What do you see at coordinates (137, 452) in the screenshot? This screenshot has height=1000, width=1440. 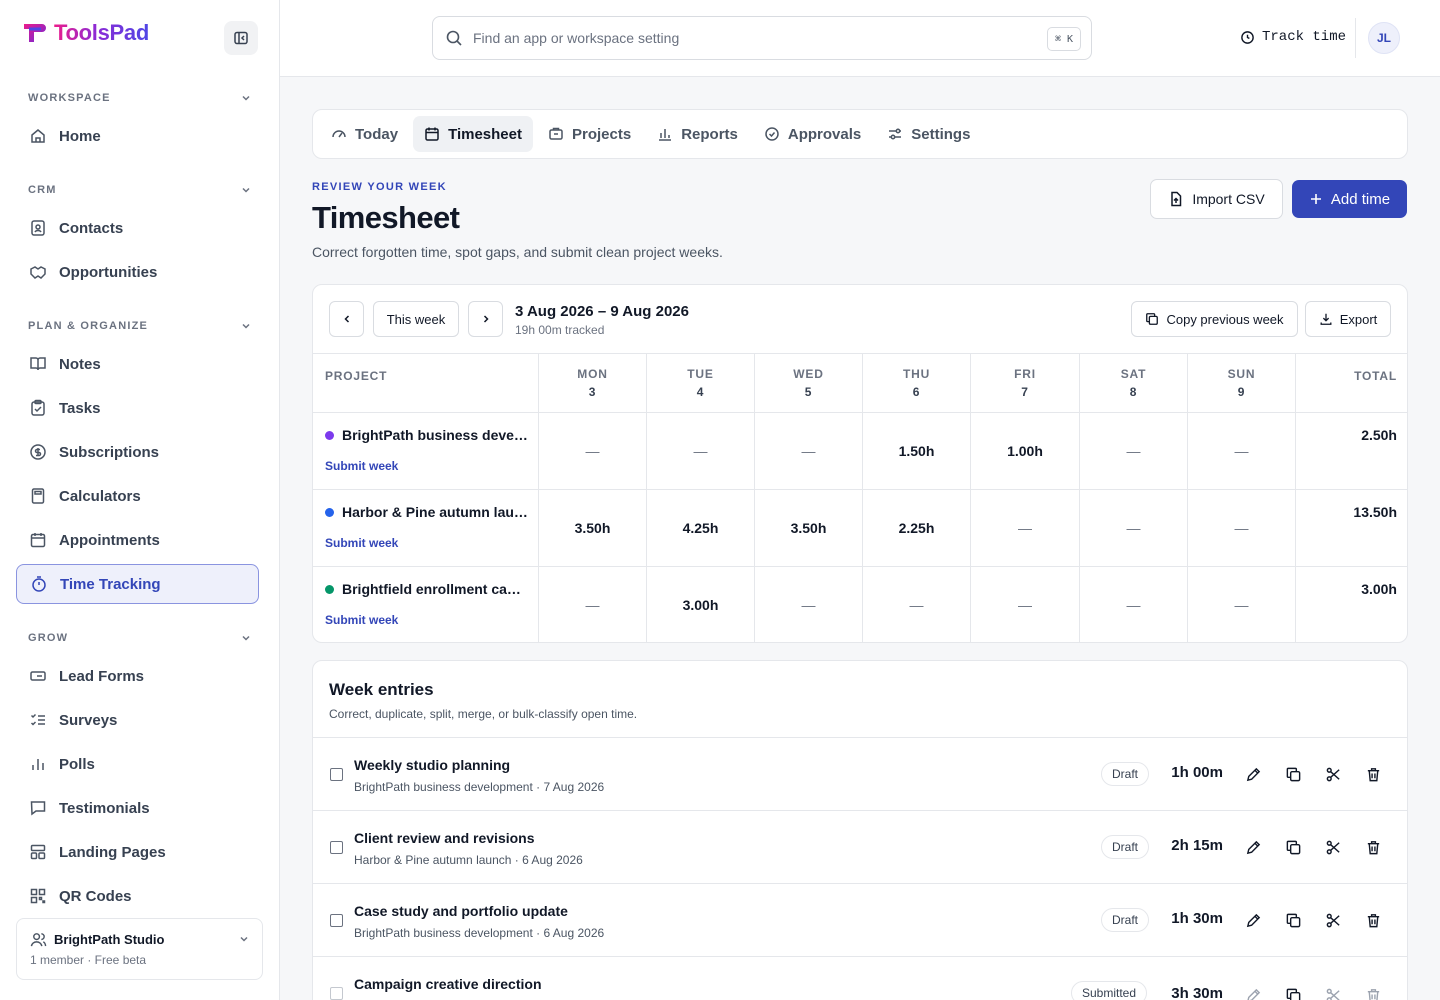 I see `sidebar-item-subscriptions: Subscriptions` at bounding box center [137, 452].